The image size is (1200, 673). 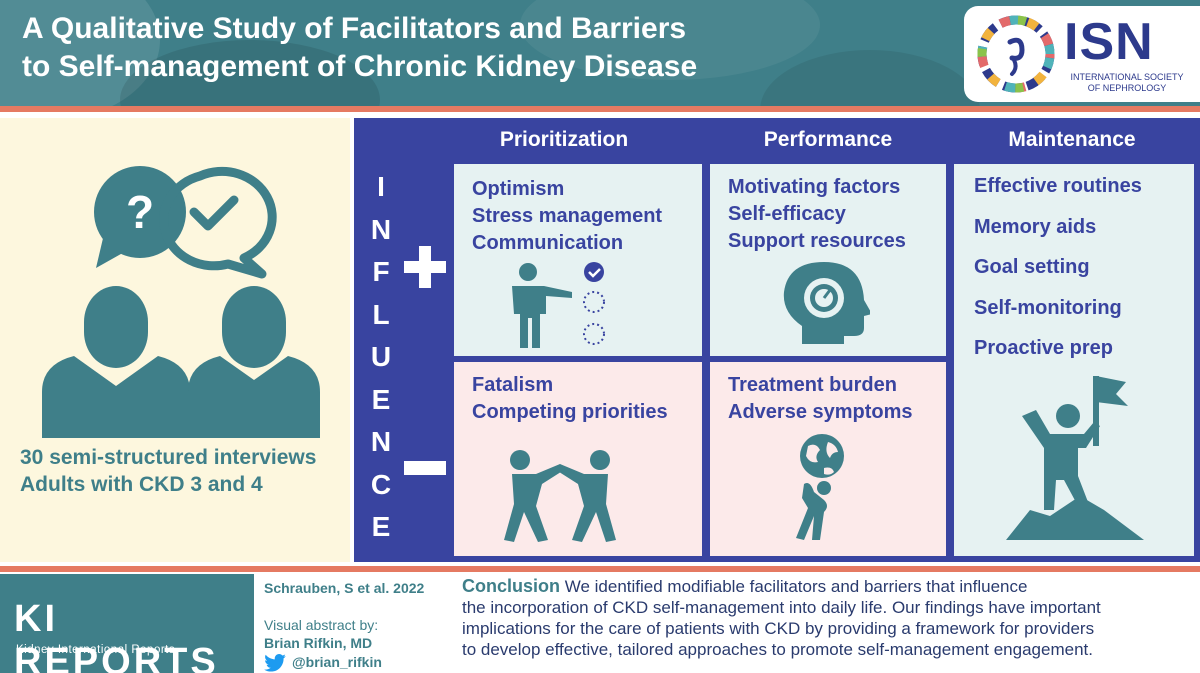 I want to click on prioritization-barriers: Fatalism Competing priorities, so click(x=578, y=459).